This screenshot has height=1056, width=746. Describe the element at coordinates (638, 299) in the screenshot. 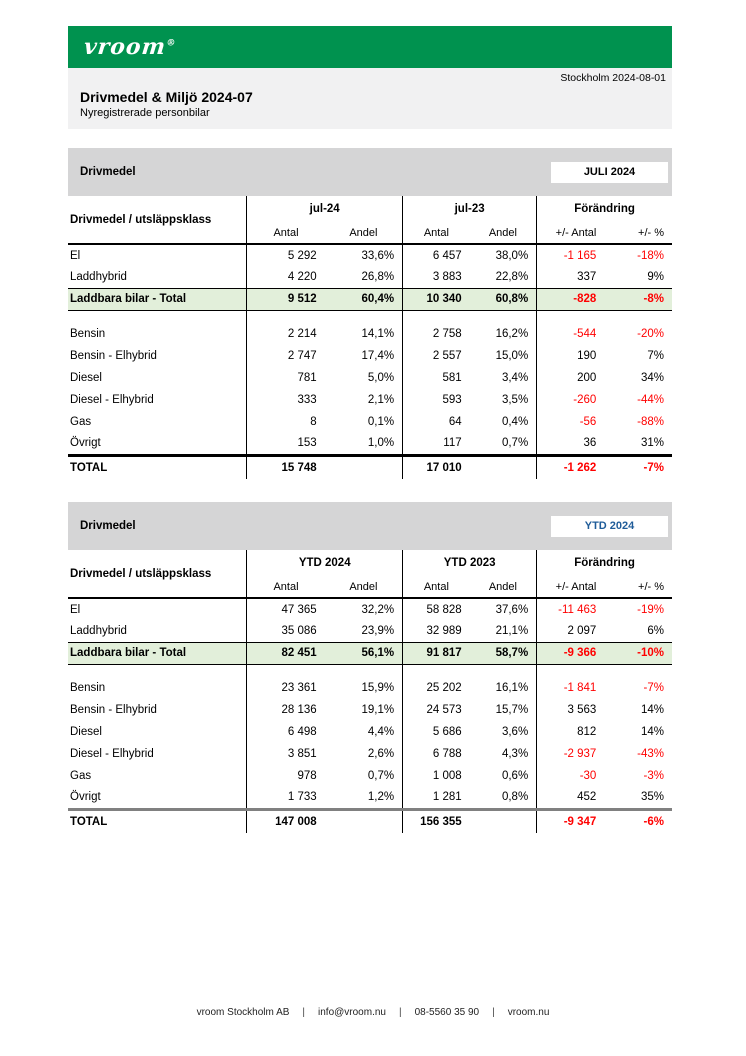

I see `value-cell: -8%` at that location.